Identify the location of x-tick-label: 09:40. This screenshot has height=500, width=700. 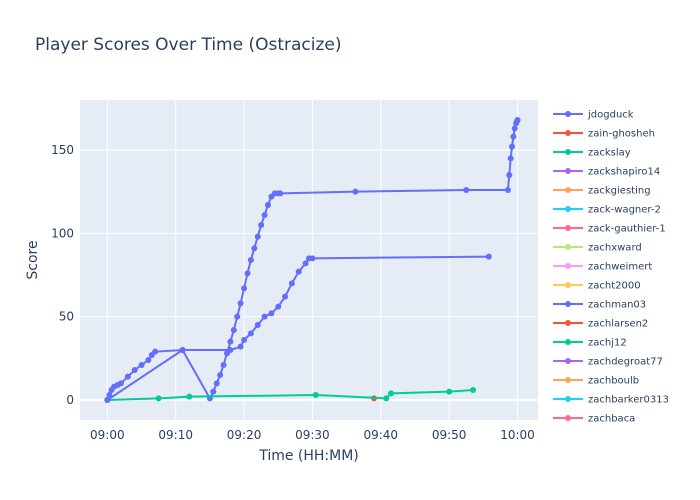
(380, 435).